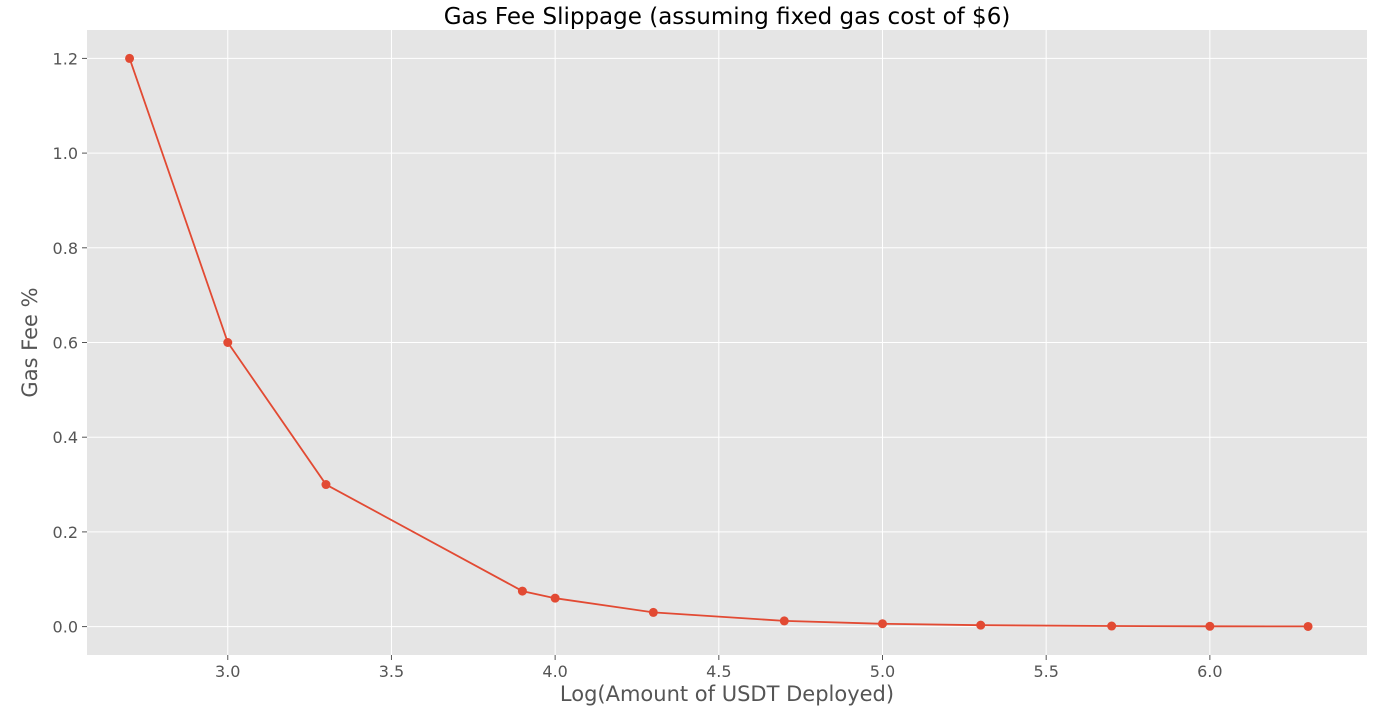  Describe the element at coordinates (727, 694) in the screenshot. I see `x-axis-label: Log(Amount of USDT Deployed)` at that location.